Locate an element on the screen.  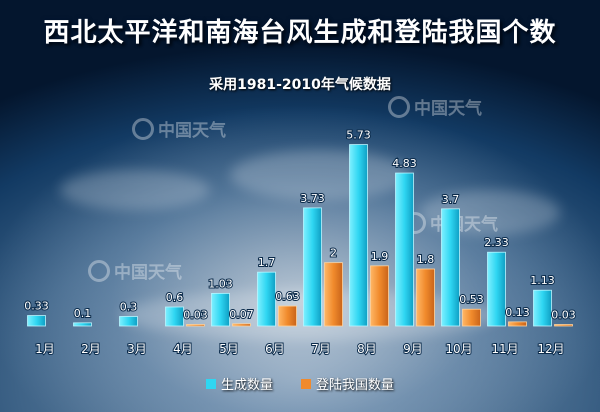
legend-label-landed: 登陆我国数量 is located at coordinates (355, 385).